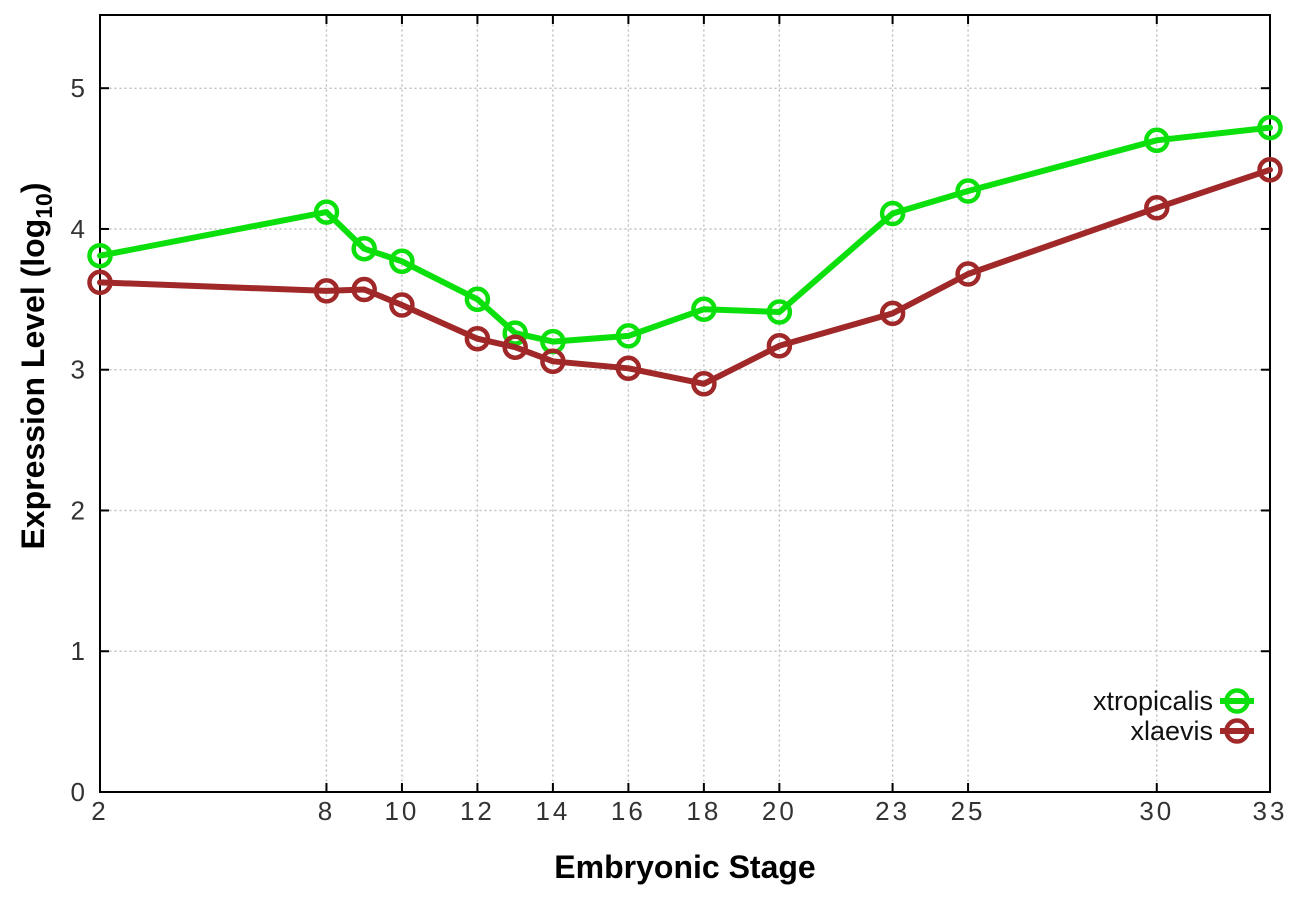 The height and width of the screenshot is (907, 1296). Describe the element at coordinates (779, 811) in the screenshot. I see `x-tick-label: 20` at that location.